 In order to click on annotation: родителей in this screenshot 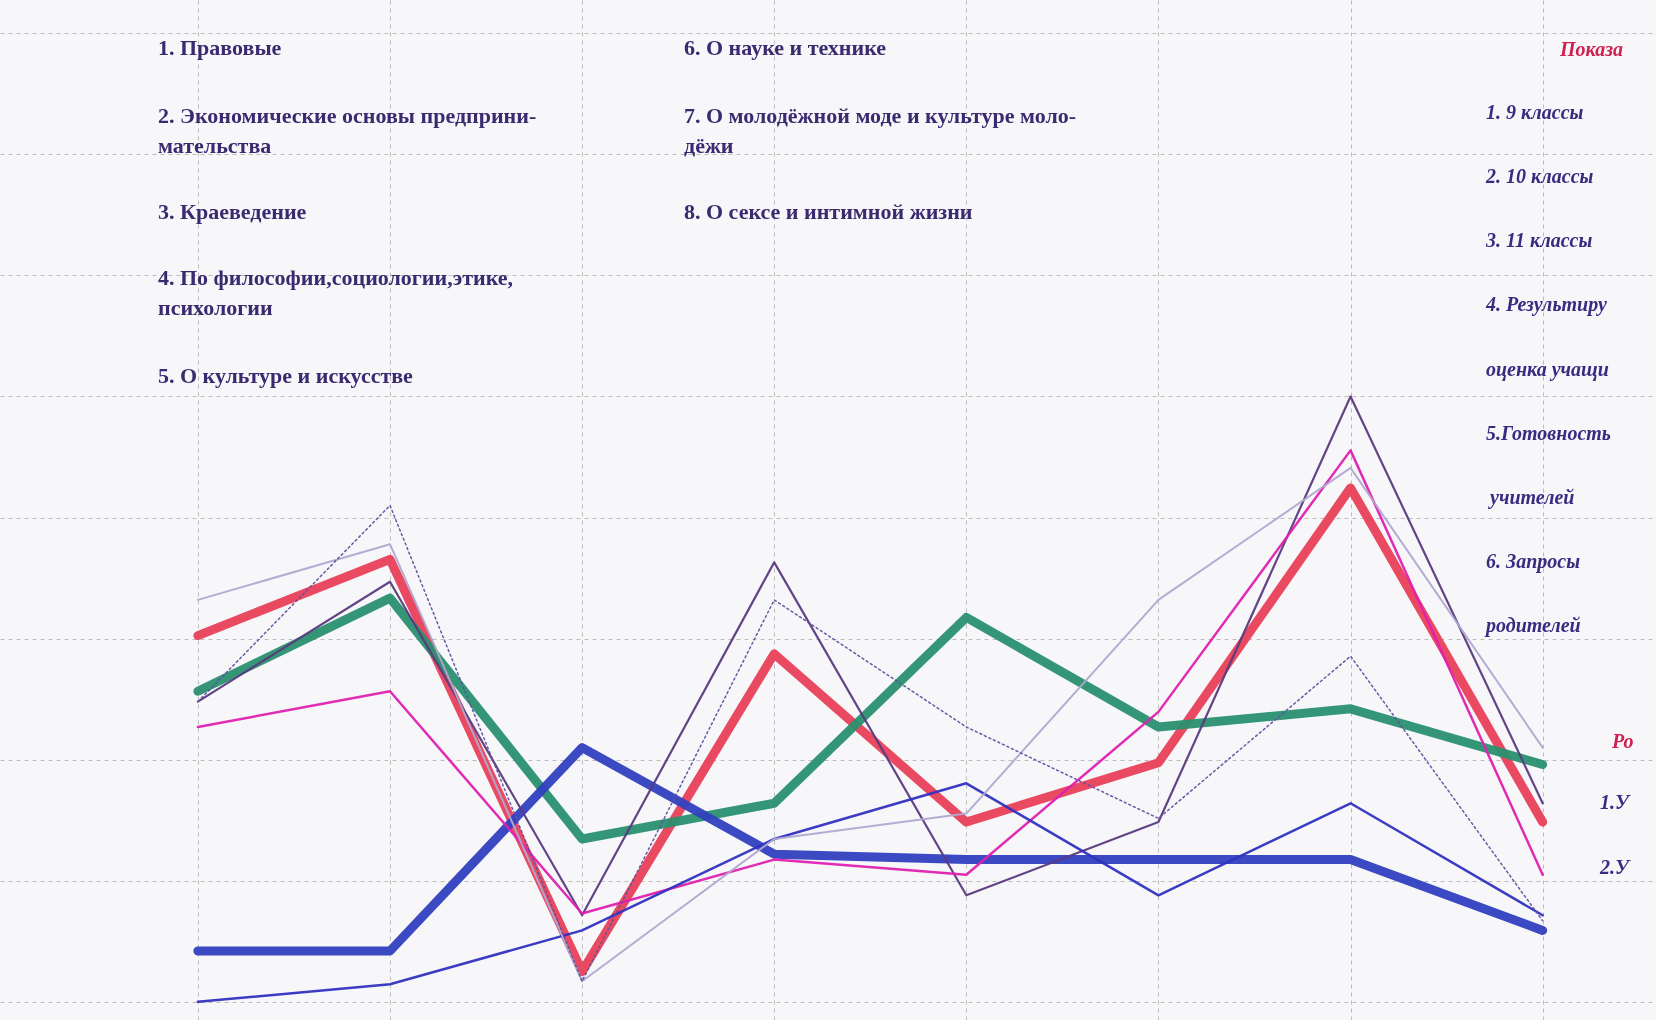, I will do `click(1532, 625)`.